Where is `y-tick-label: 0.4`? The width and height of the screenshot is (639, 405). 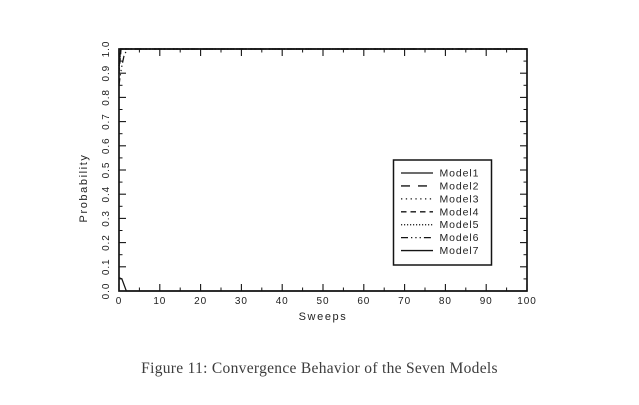
y-tick-label: 0.4 is located at coordinates (106, 194).